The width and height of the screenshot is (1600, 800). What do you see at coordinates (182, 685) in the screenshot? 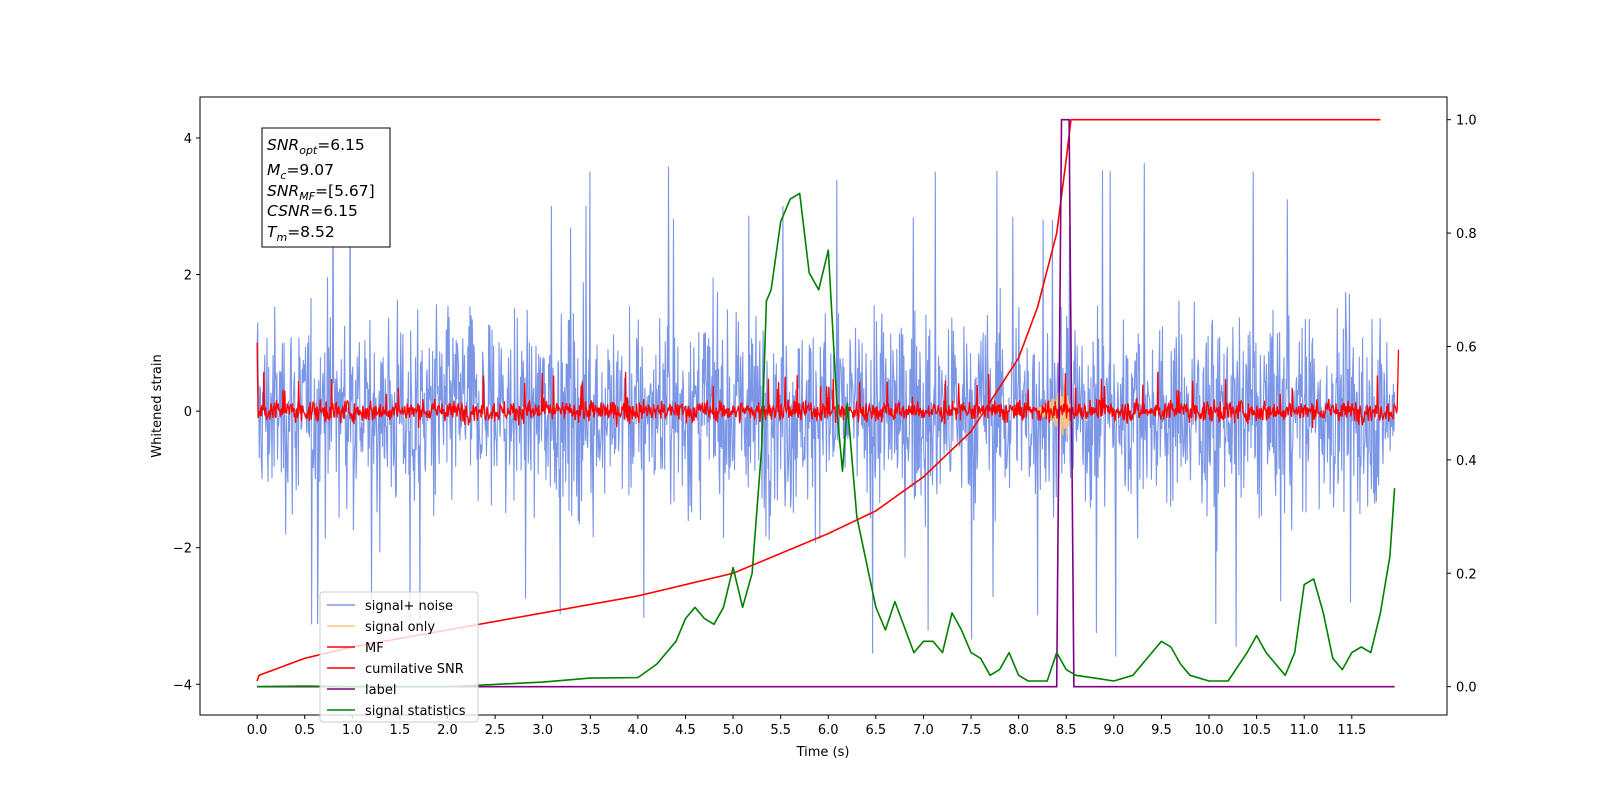
I see `y-left-tick-label: −4` at bounding box center [182, 685].